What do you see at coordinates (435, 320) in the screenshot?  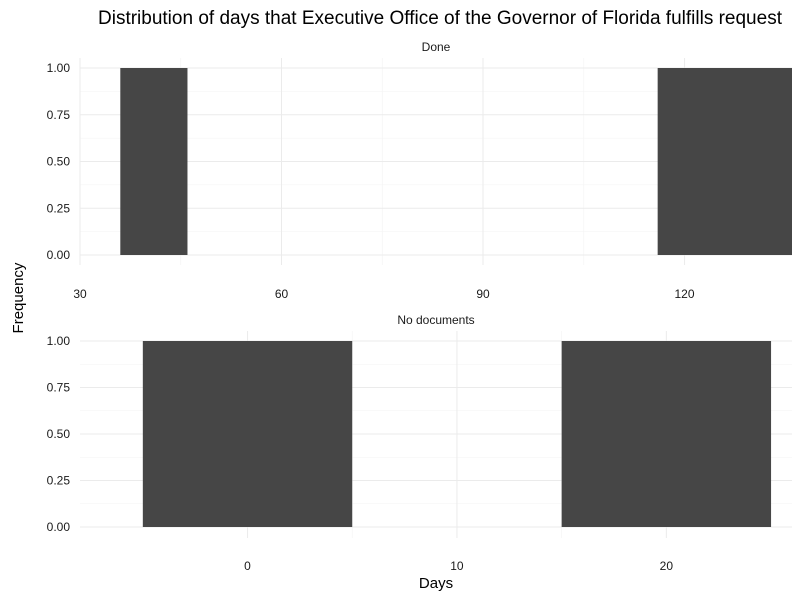 I see `facet-label-no-documents: No documents` at bounding box center [435, 320].